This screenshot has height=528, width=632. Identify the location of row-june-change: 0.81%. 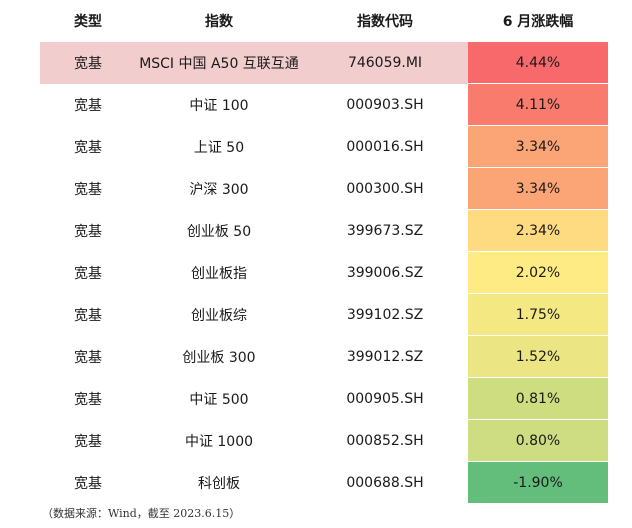
(538, 399).